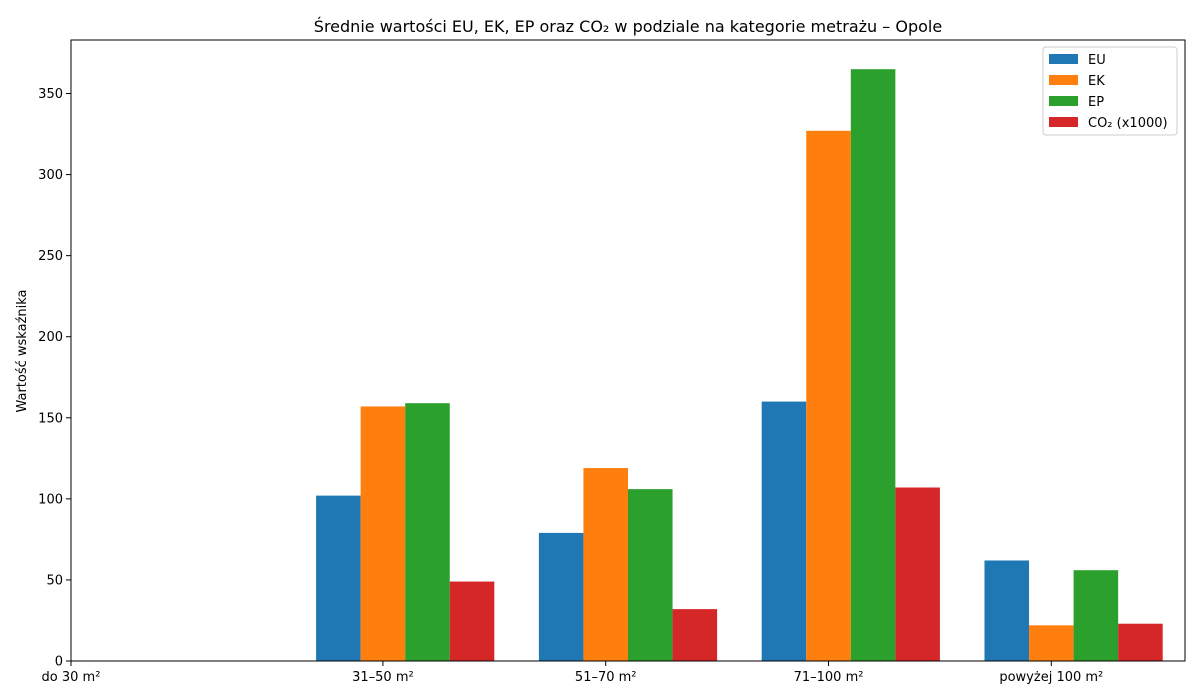 The height and width of the screenshot is (700, 1200). I want to click on y-tick-label: 150, so click(50, 418).